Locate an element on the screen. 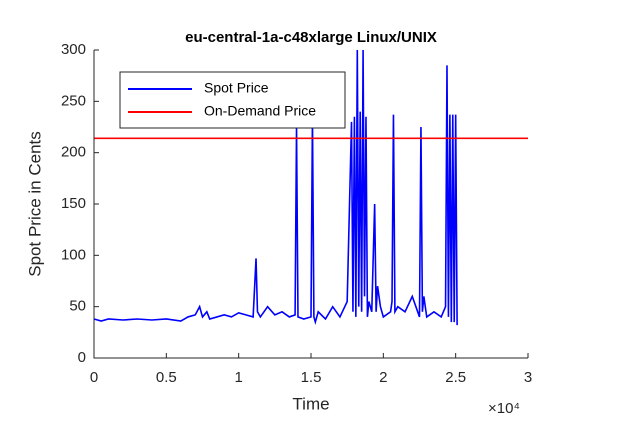 This screenshot has height=422, width=618. y-tick-label: 250 is located at coordinates (73, 100).